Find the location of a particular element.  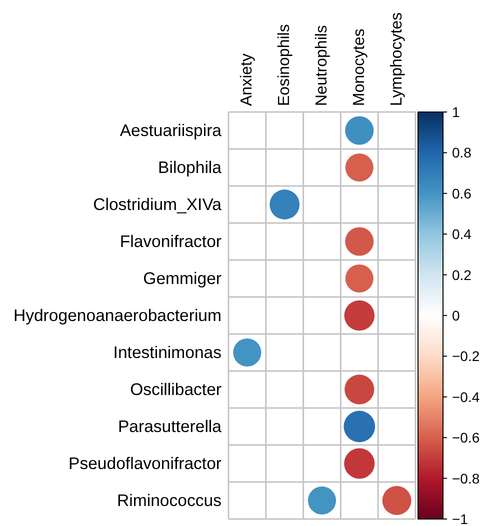

color-bar-label: 0.8 is located at coordinates (462, 152).